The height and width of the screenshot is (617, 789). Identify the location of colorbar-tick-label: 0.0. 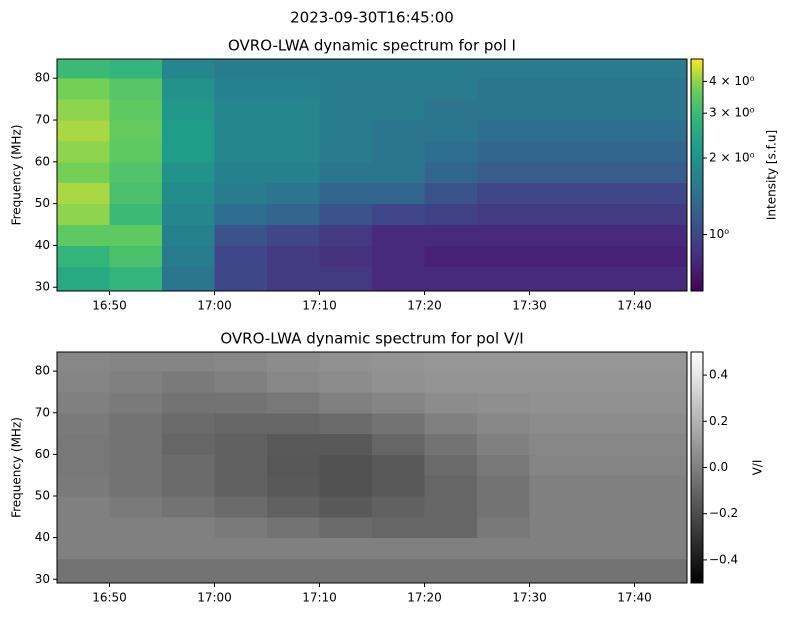
(718, 467).